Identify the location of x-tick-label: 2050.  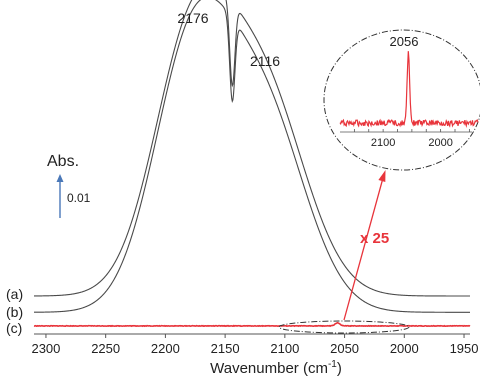
(344, 348).